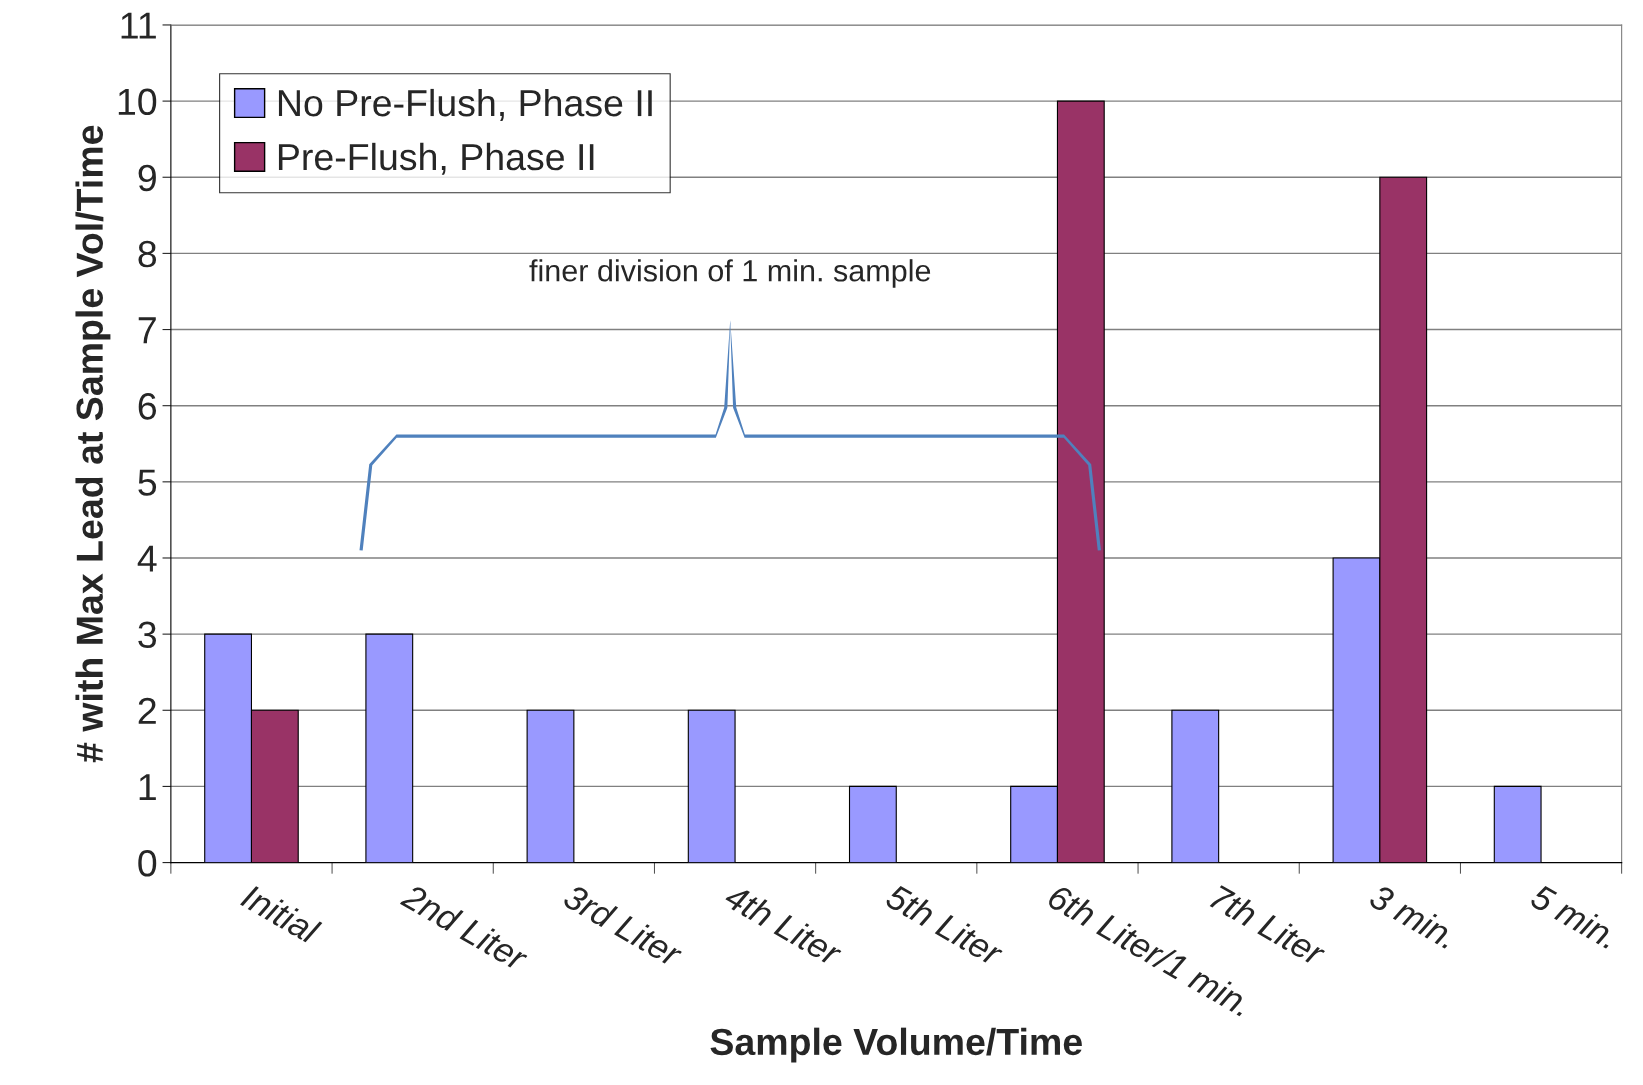 The height and width of the screenshot is (1085, 1643). What do you see at coordinates (147, 710) in the screenshot?
I see `y-tick-label: 2` at bounding box center [147, 710].